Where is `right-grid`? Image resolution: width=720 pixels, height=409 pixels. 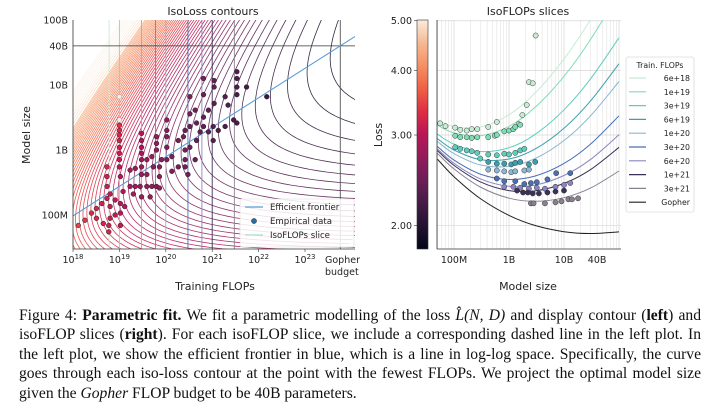
right-grid is located at coordinates (529, 134).